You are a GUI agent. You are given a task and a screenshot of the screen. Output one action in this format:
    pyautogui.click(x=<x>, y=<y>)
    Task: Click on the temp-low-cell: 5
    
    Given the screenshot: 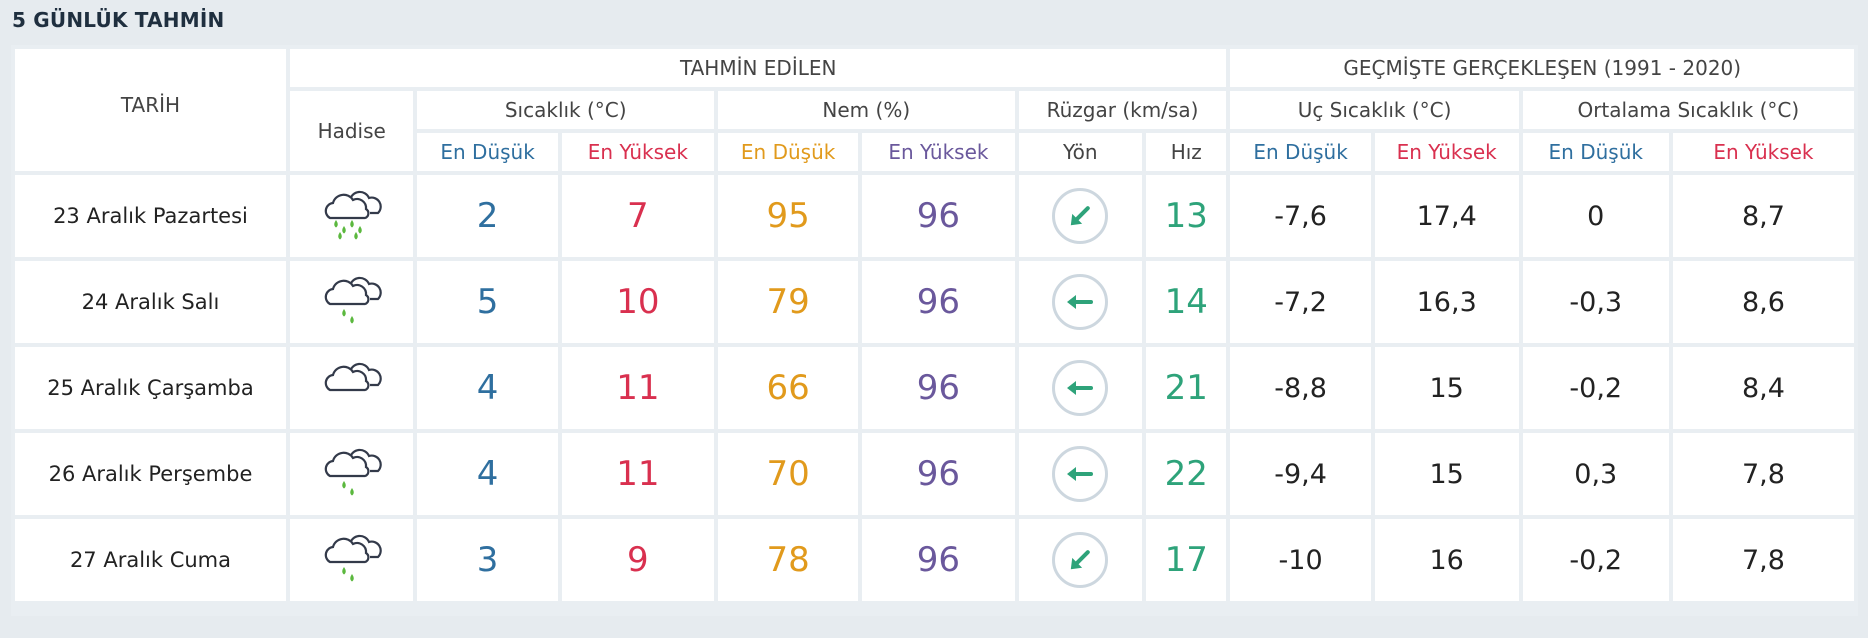 What is the action you would take?
    pyautogui.click(x=487, y=302)
    